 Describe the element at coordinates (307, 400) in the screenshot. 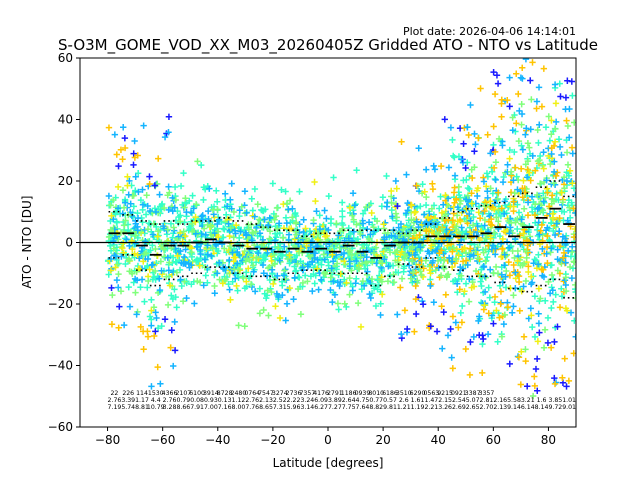

I see `bin-annotation: 3.24` at that location.